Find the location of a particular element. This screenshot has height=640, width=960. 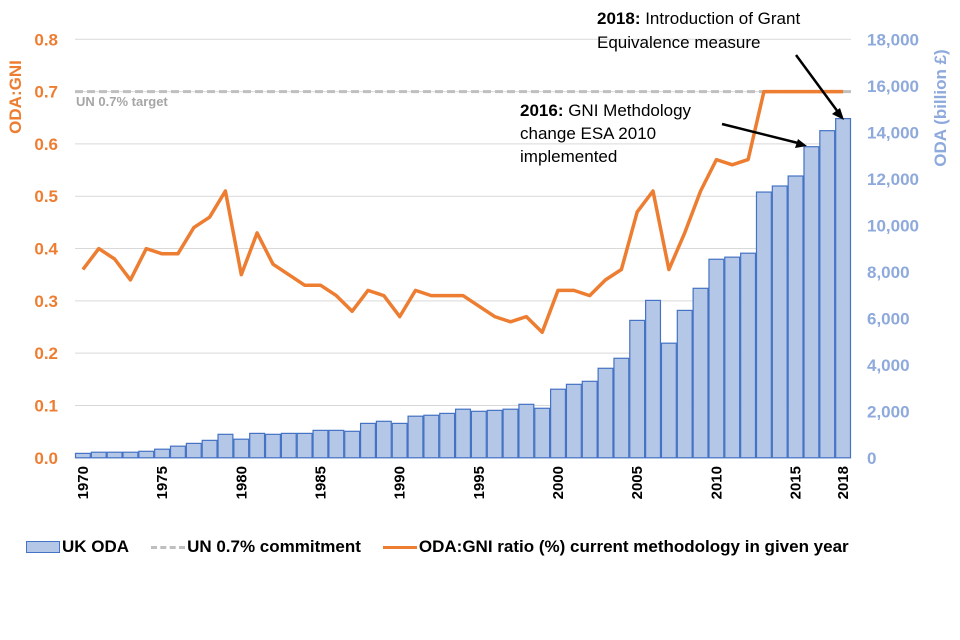

annotation-2016-text1: GNI Methdology is located at coordinates (627, 110).